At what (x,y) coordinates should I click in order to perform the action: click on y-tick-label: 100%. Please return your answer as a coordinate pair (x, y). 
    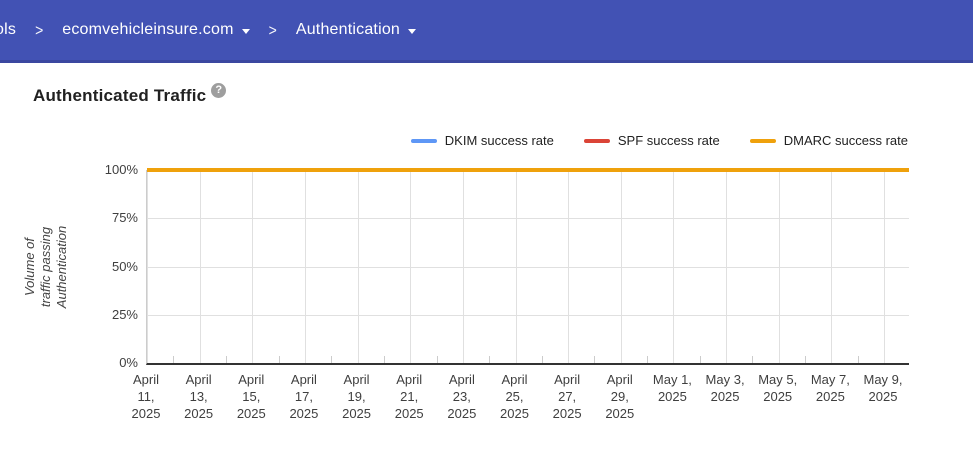
    Looking at the image, I should click on (121, 169).